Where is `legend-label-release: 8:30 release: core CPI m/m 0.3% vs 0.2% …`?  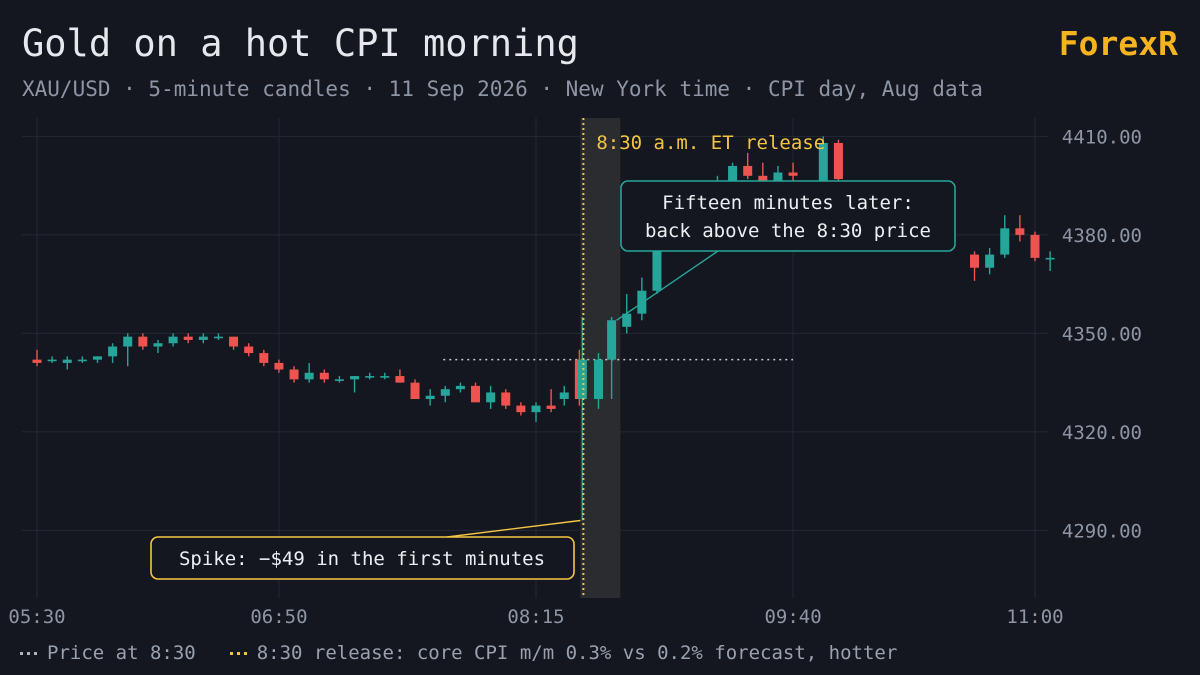
legend-label-release: 8:30 release: core CPI m/m 0.3% vs 0.2% … is located at coordinates (577, 653).